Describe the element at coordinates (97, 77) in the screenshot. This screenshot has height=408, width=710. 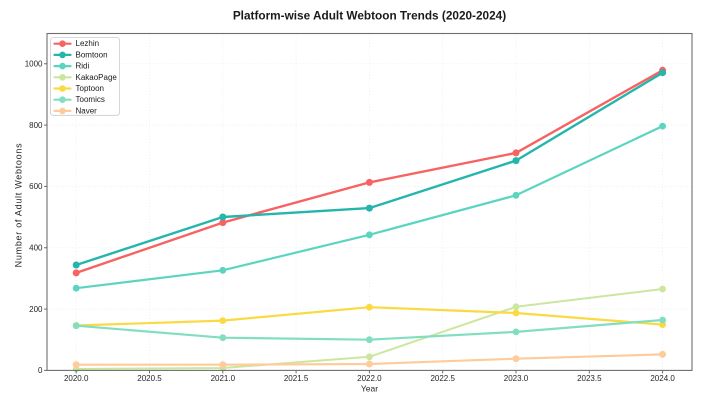
I see `svg-text: KakaoPage` at that location.